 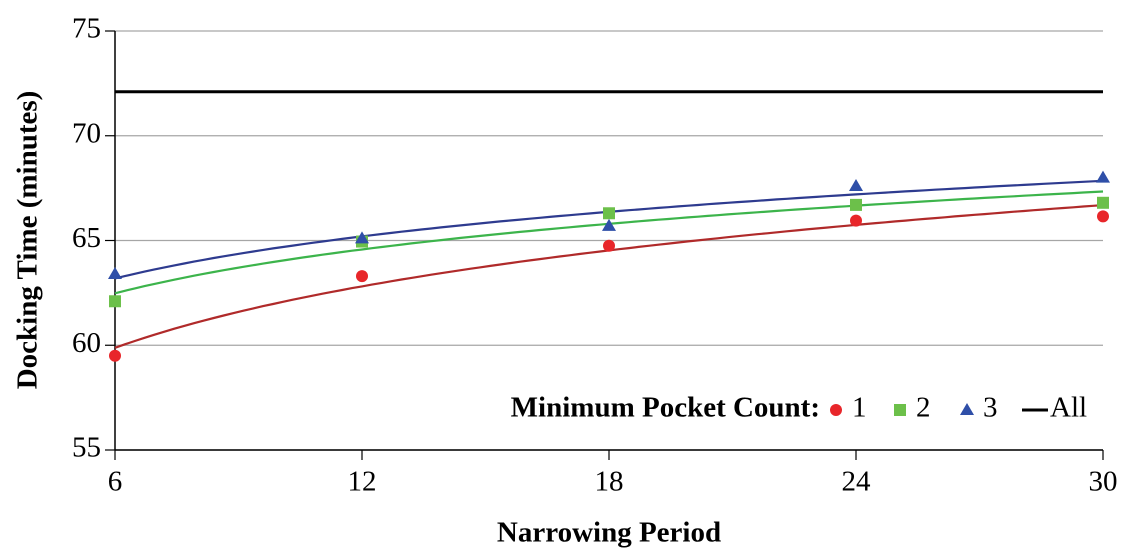 What do you see at coordinates (86, 238) in the screenshot?
I see `y-tick-label: 65` at bounding box center [86, 238].